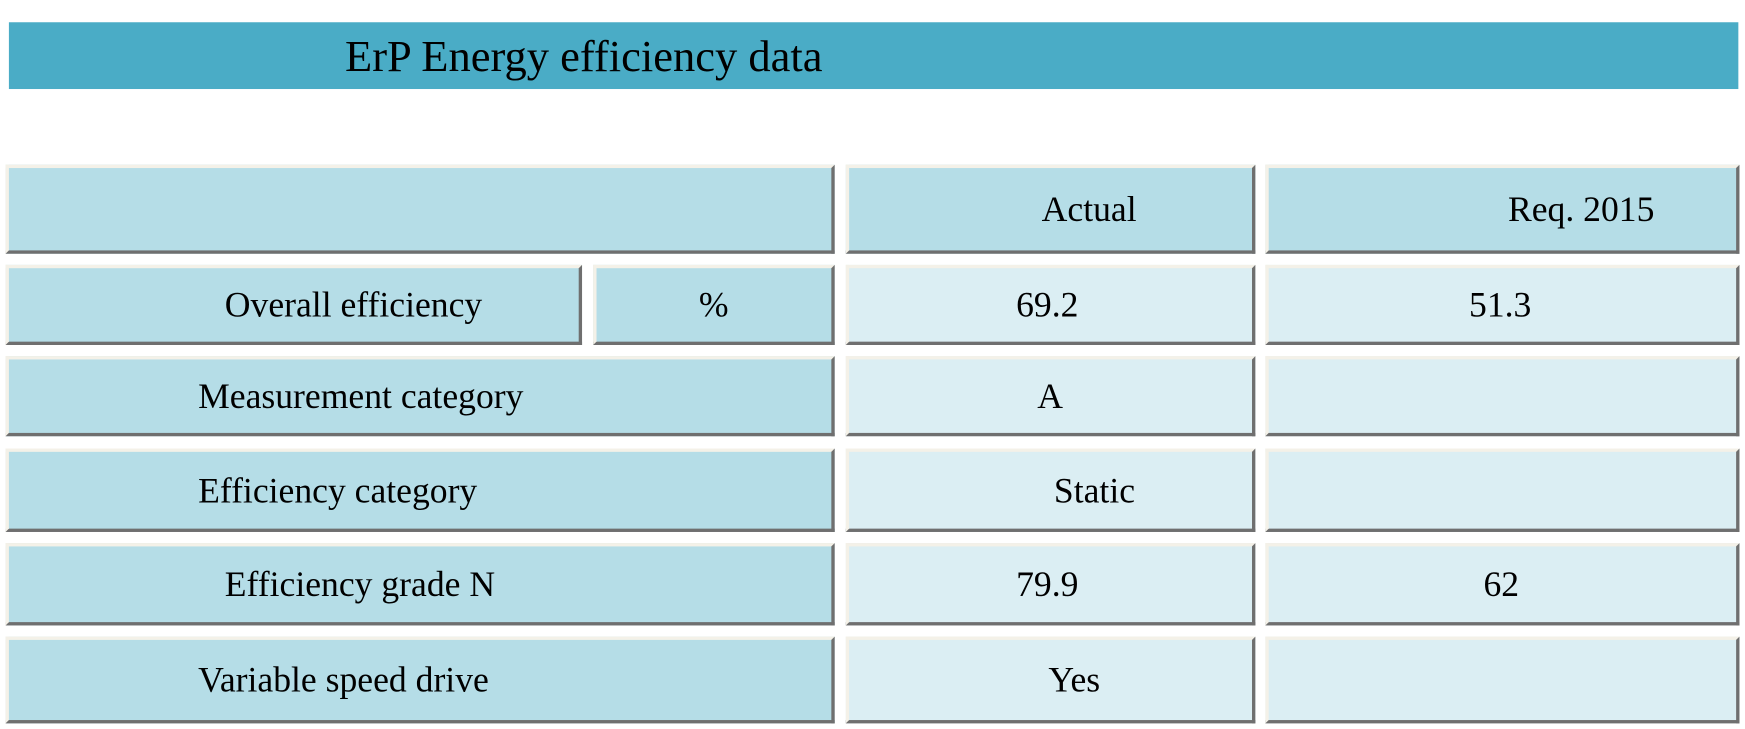 The height and width of the screenshot is (729, 1745). I want to click on row-label: Overall efficiency, so click(353, 304).